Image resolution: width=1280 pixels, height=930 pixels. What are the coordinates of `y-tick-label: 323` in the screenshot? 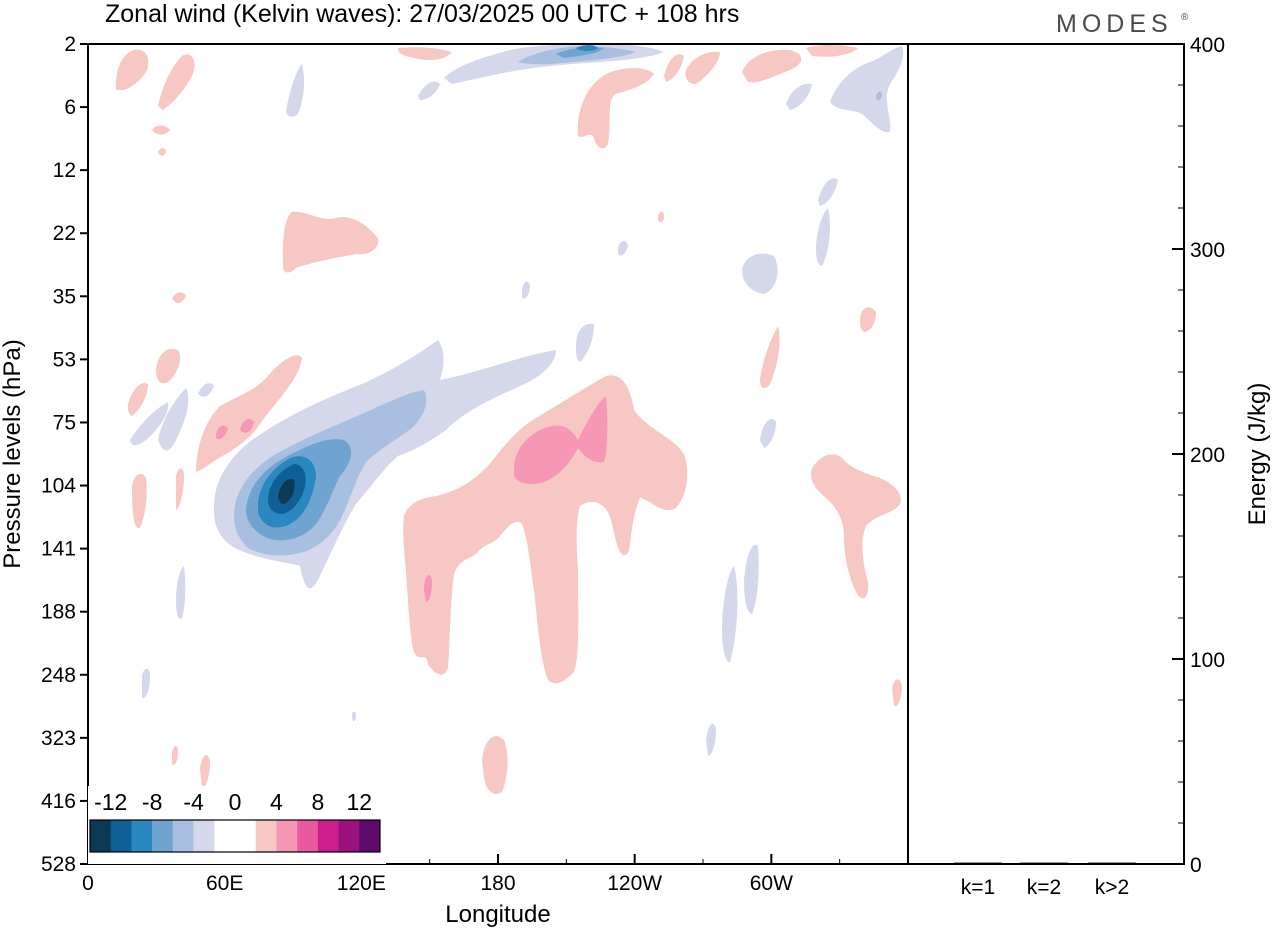 It's located at (58, 738).